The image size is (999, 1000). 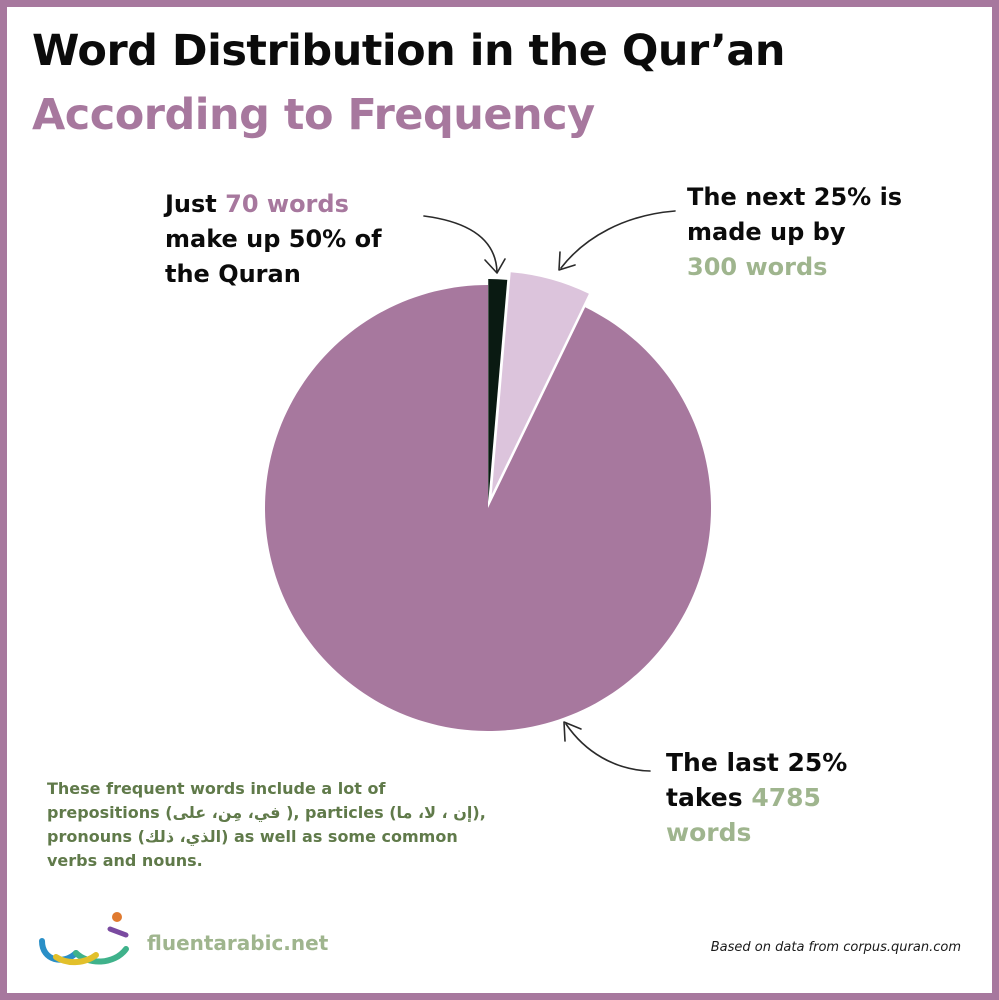 What do you see at coordinates (608, 747) in the screenshot?
I see `arrow-third` at bounding box center [608, 747].